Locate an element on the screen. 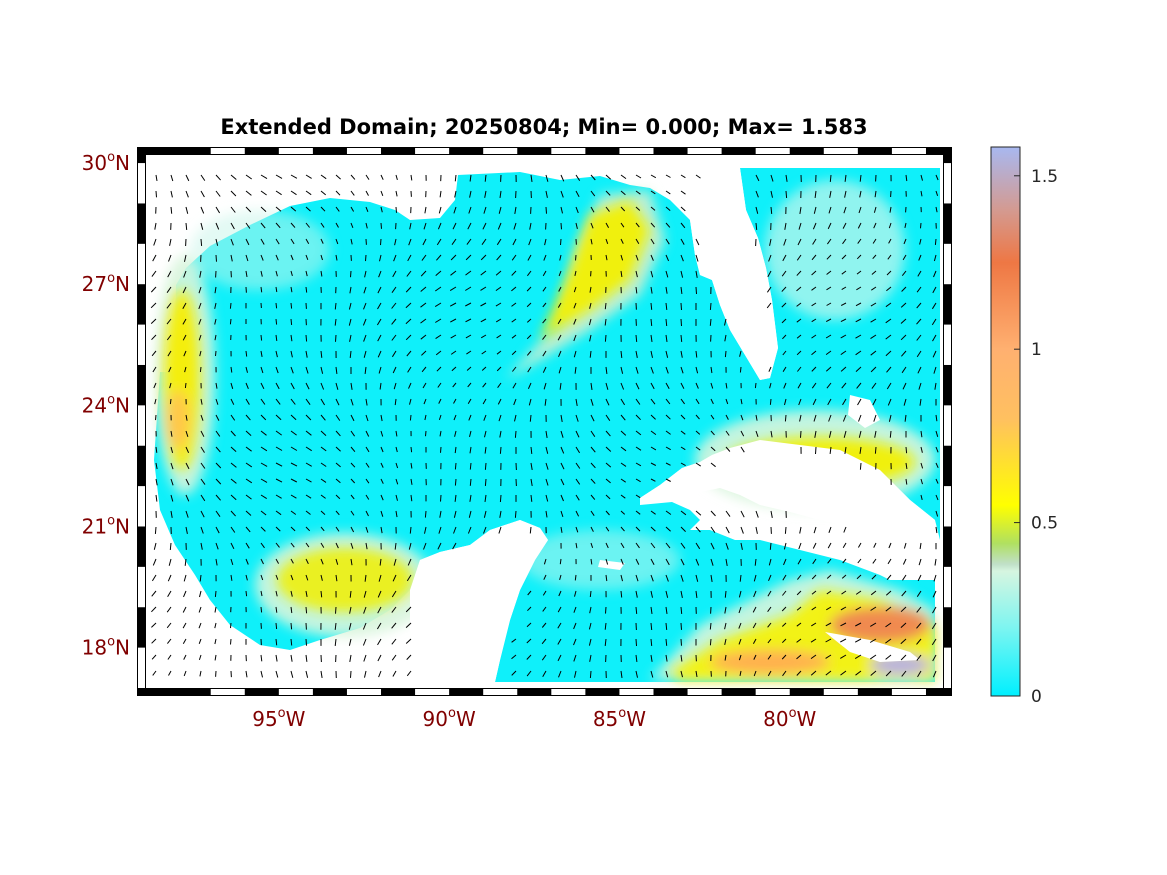  latitude-label: 27oN is located at coordinates (106, 283).